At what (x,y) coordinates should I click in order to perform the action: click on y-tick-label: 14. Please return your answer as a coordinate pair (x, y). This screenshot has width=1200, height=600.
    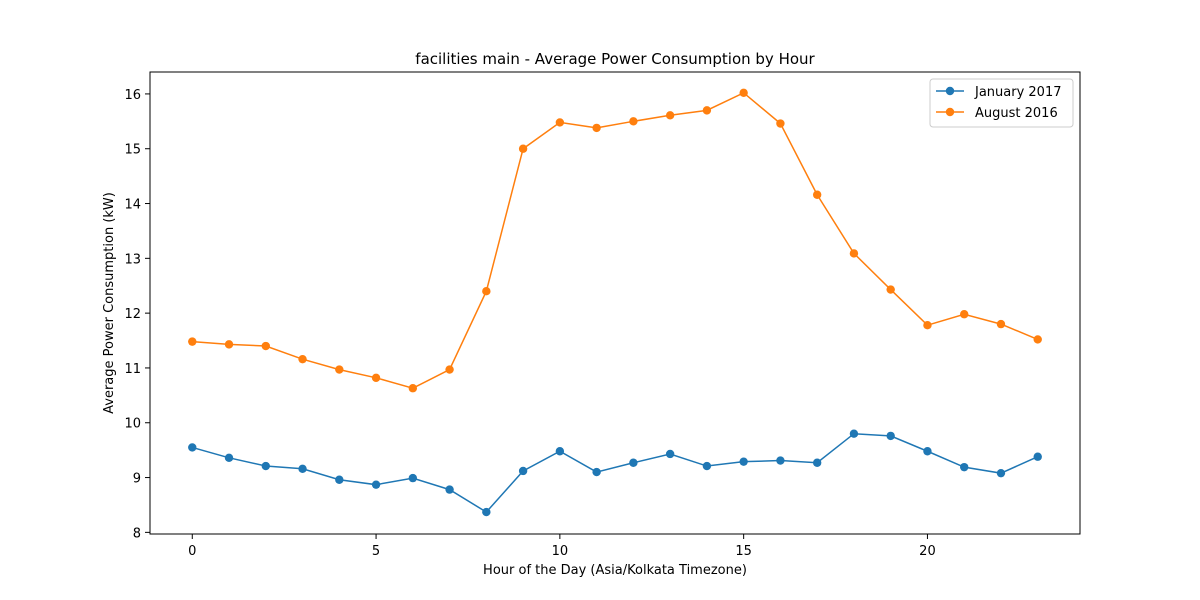
    Looking at the image, I should click on (132, 205).